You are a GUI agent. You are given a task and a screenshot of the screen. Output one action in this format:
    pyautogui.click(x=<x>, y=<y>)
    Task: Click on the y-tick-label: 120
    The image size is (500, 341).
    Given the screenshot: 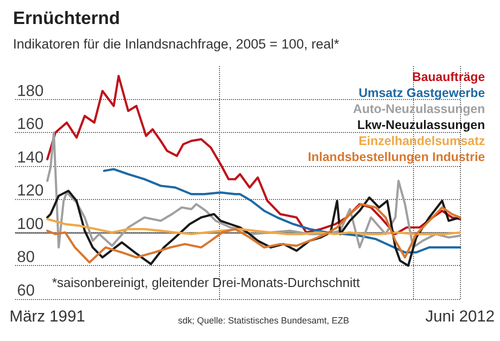 What is the action you would take?
    pyautogui.click(x=30, y=191)
    